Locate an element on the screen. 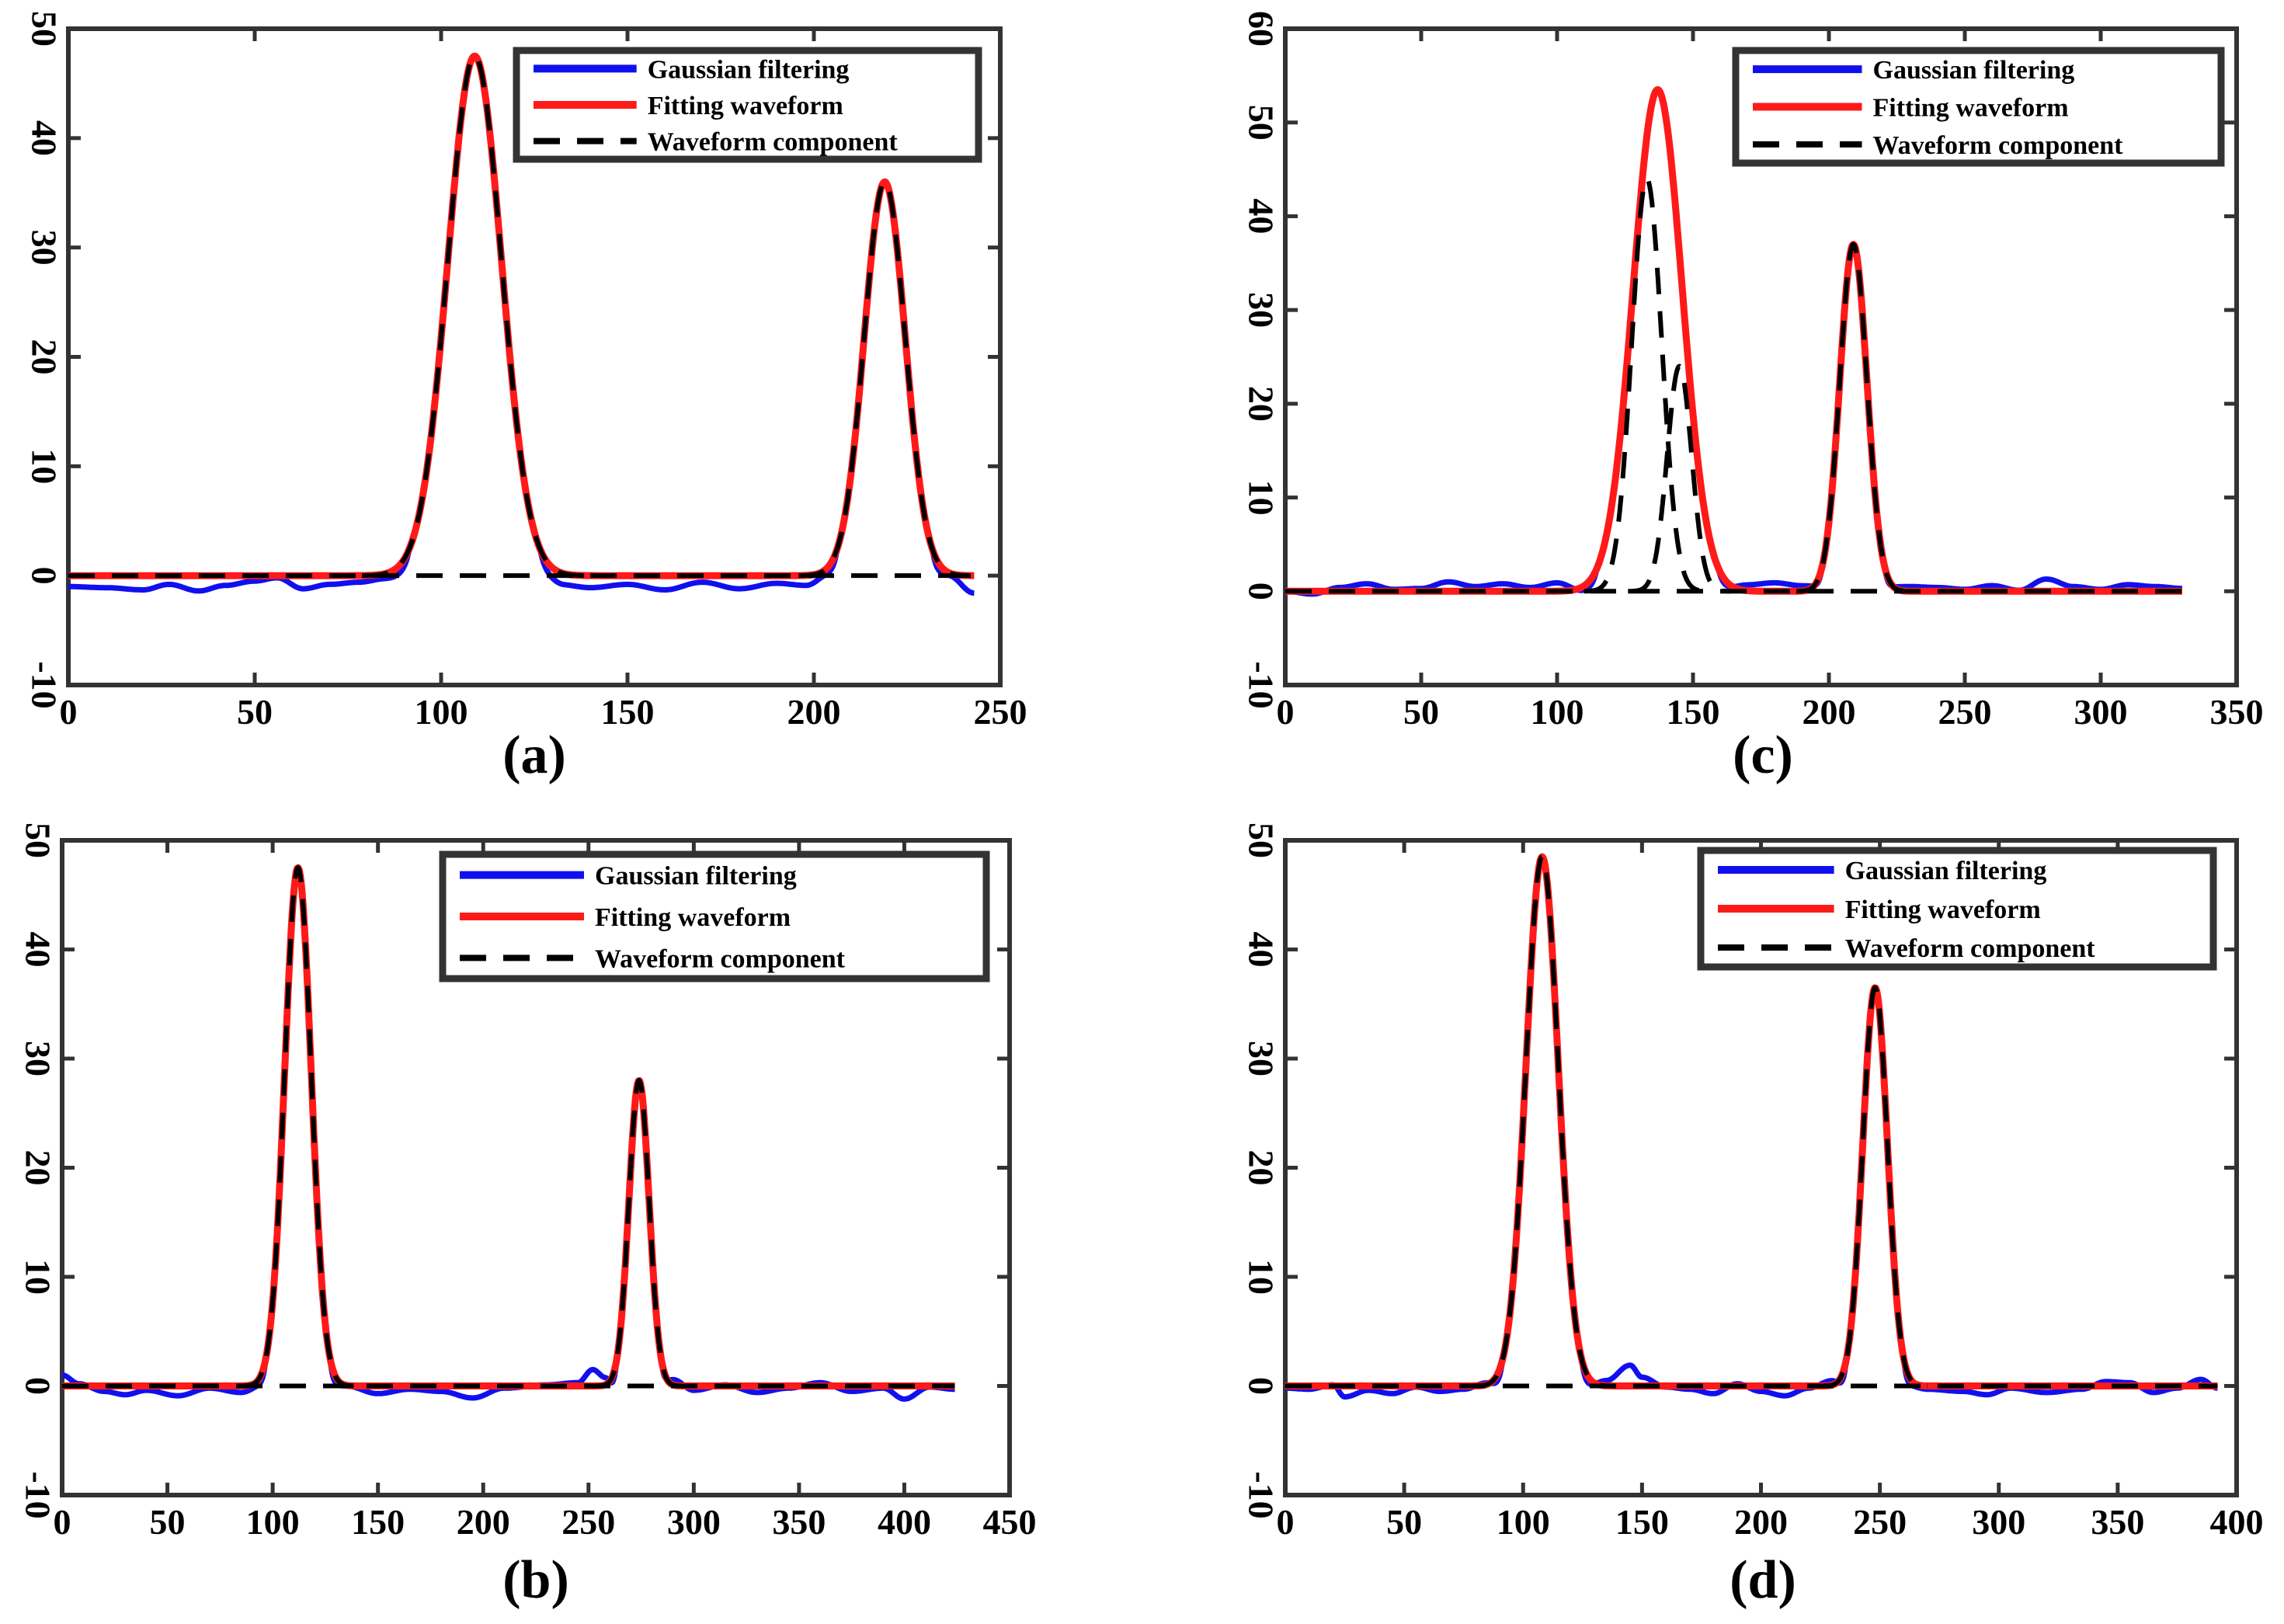 The width and height of the screenshot is (2284, 1624). x-tick-label: 450 is located at coordinates (1010, 1522).